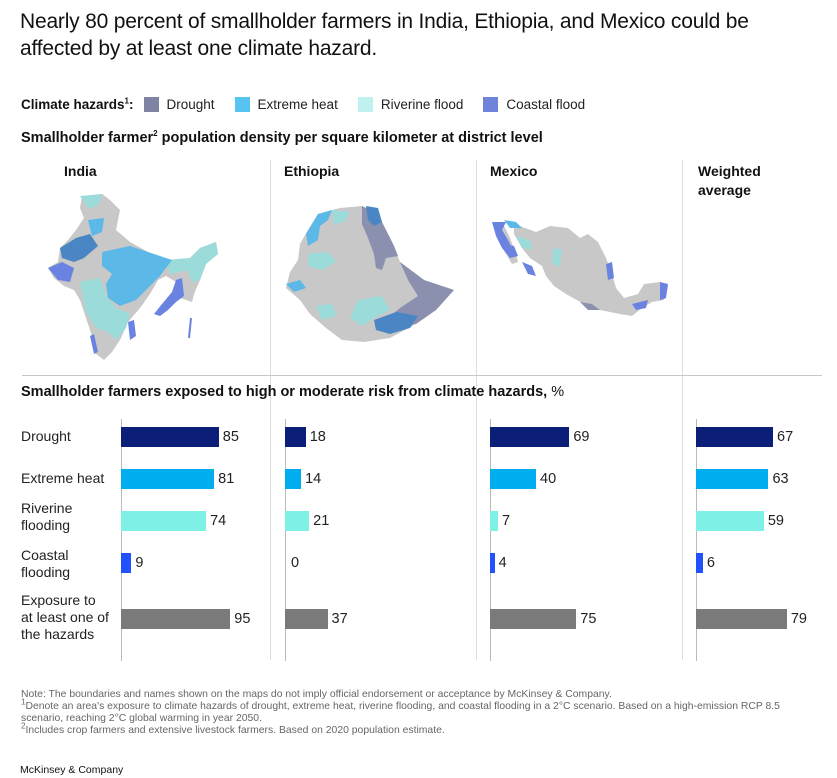  Describe the element at coordinates (317, 437) in the screenshot. I see `bar-value-label: 18` at that location.